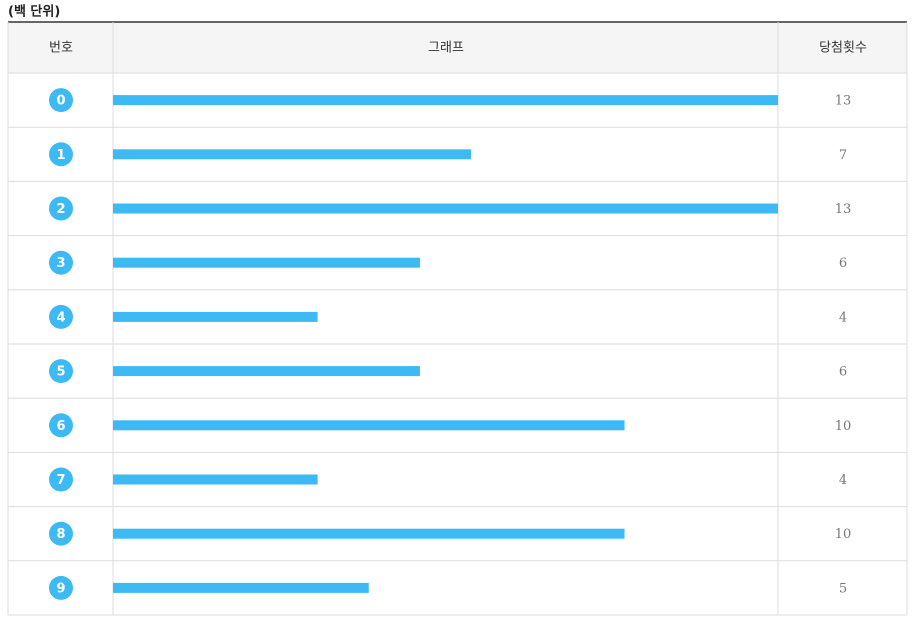  I want to click on number-label: 4, so click(60, 317).